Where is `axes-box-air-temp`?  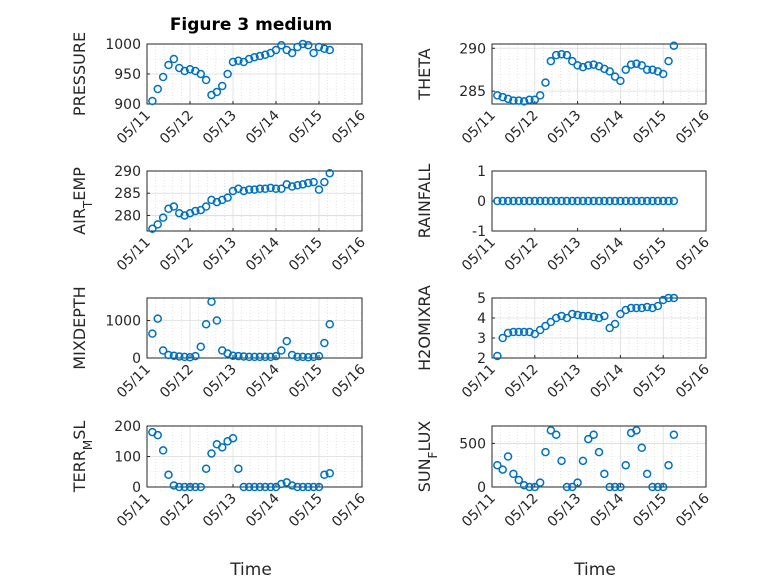
axes-box-air-temp is located at coordinates (254, 201).